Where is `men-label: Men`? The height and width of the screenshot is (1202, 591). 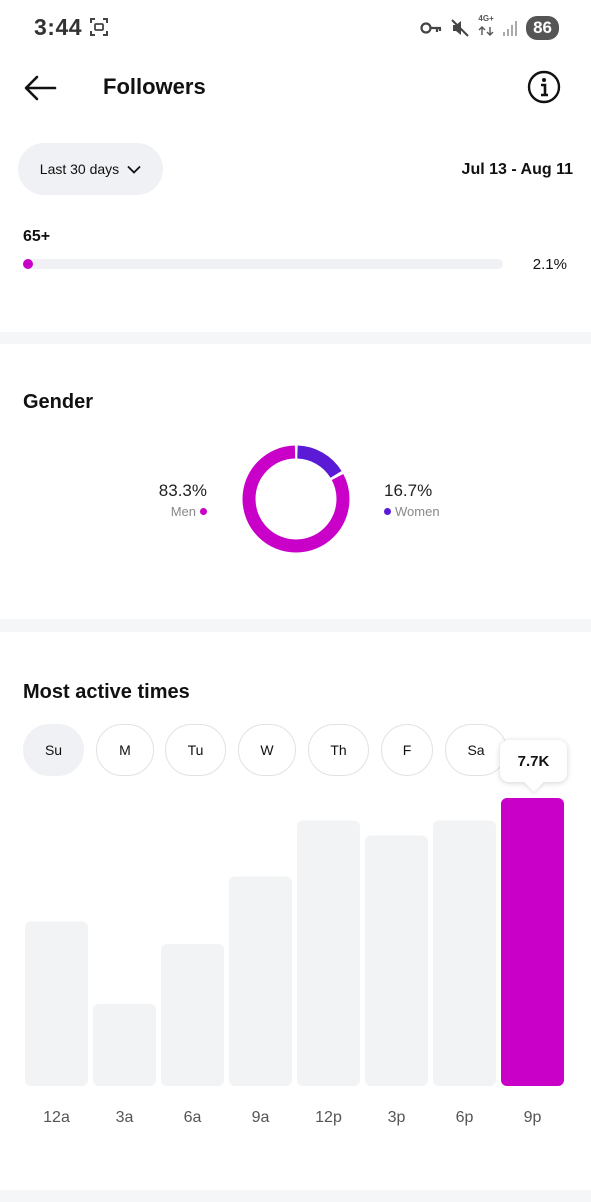
men-label: Men is located at coordinates (183, 511).